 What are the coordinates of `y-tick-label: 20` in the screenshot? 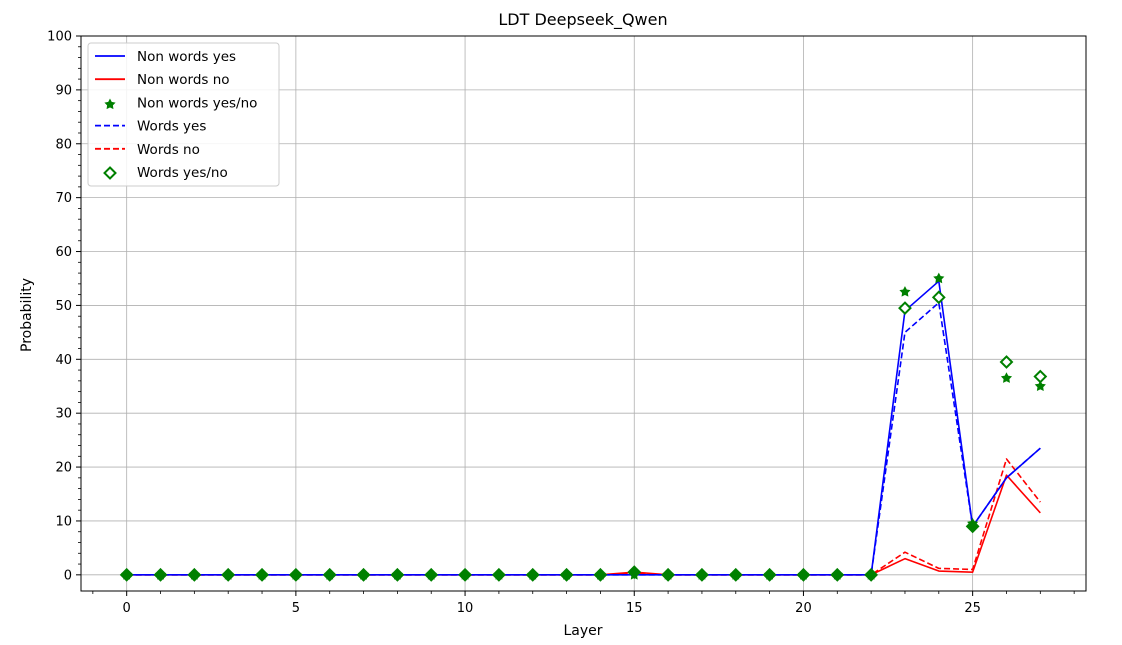 It's located at (63, 468).